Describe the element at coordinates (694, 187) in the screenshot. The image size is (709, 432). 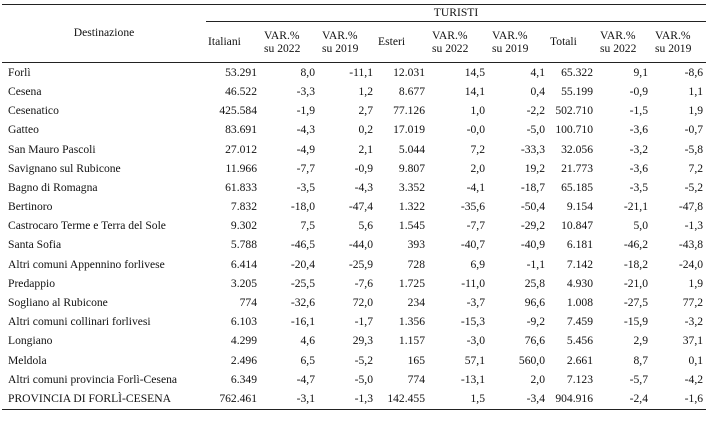
I see `value-cell: -5,2` at that location.